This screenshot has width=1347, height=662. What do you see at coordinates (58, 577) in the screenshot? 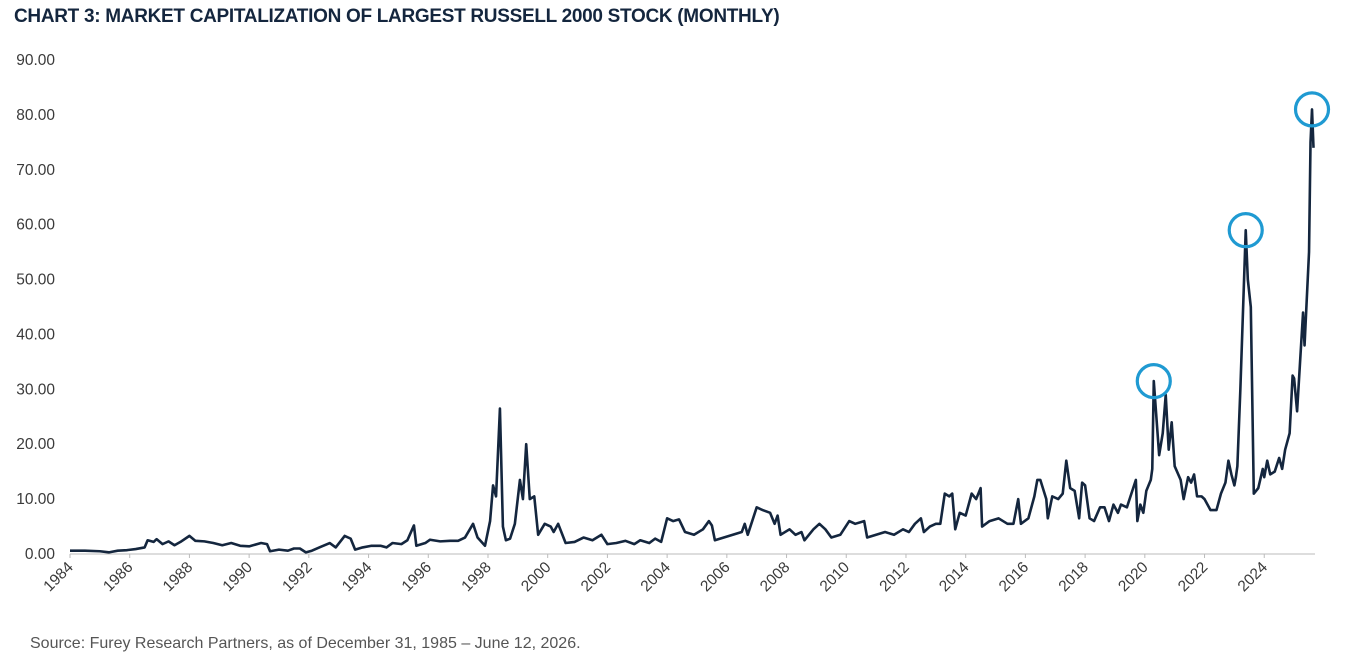
I see `x-tick-label: 1984` at bounding box center [58, 577].